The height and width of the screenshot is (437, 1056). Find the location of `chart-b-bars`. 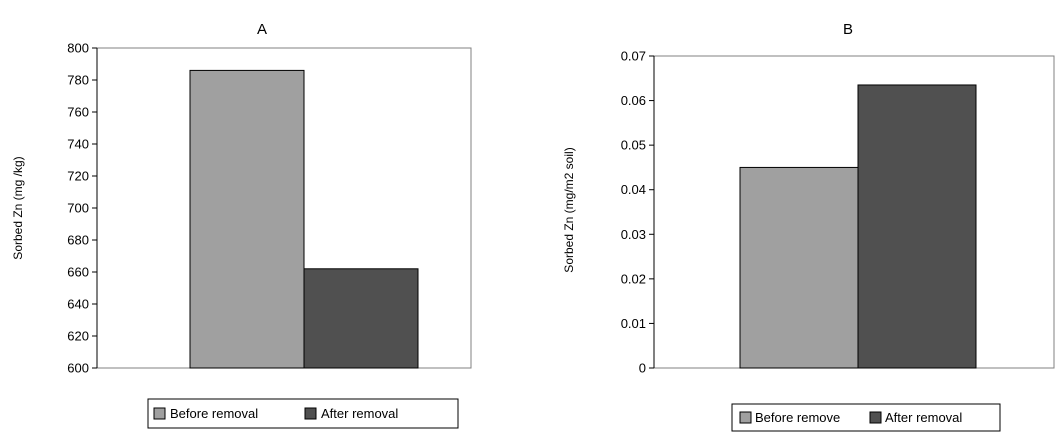

chart-b-bars is located at coordinates (858, 226).